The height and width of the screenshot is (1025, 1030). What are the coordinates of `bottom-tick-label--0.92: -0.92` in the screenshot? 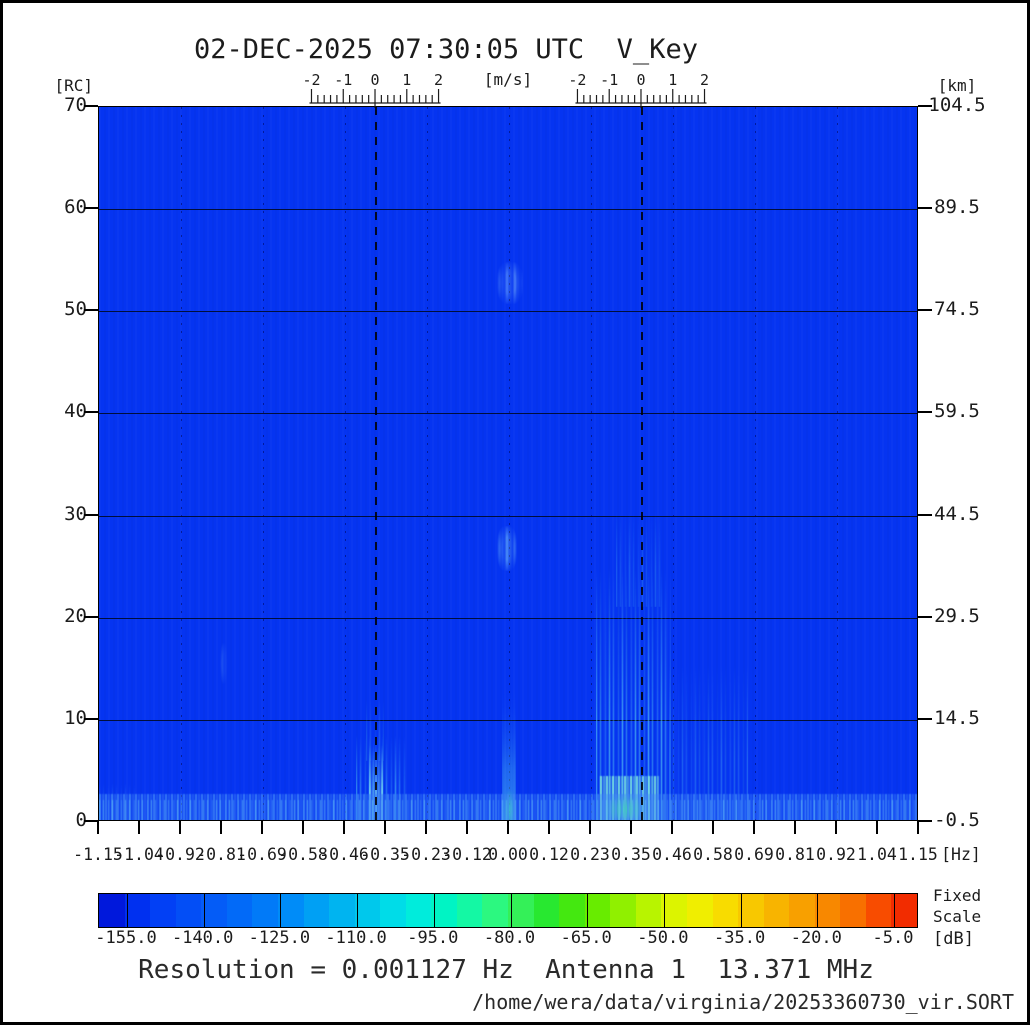 It's located at (180, 854).